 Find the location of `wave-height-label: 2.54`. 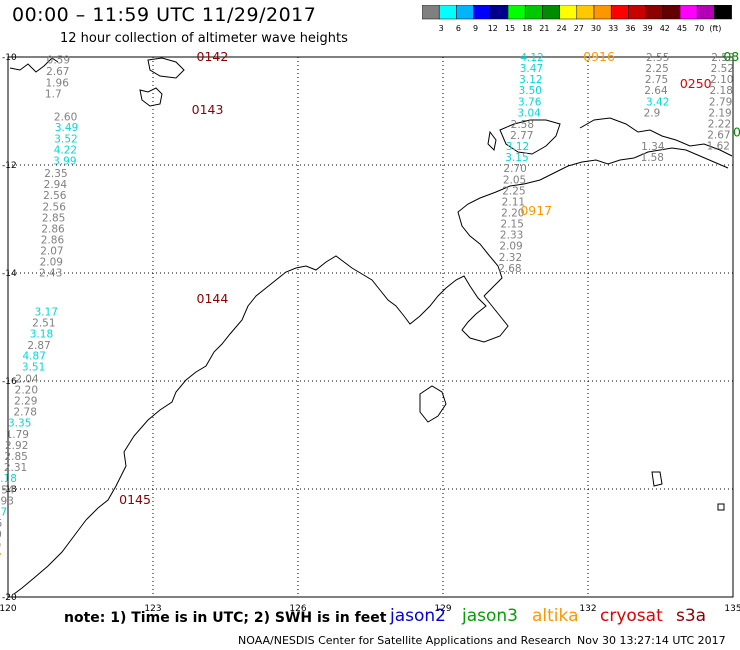

wave-height-label: 2.54 is located at coordinates (7, 491).